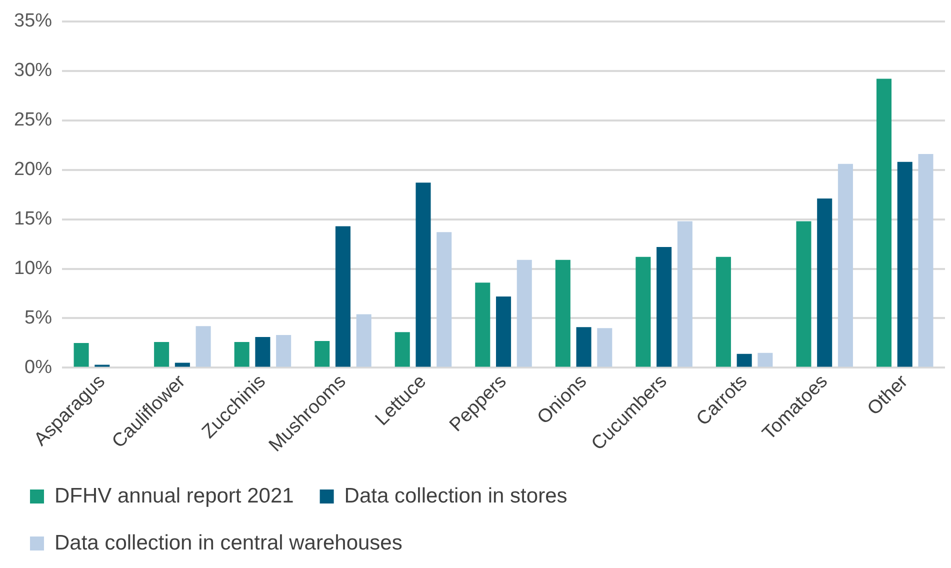 This screenshot has width=951, height=568. I want to click on y-tick-label: 10%, so click(33, 268).